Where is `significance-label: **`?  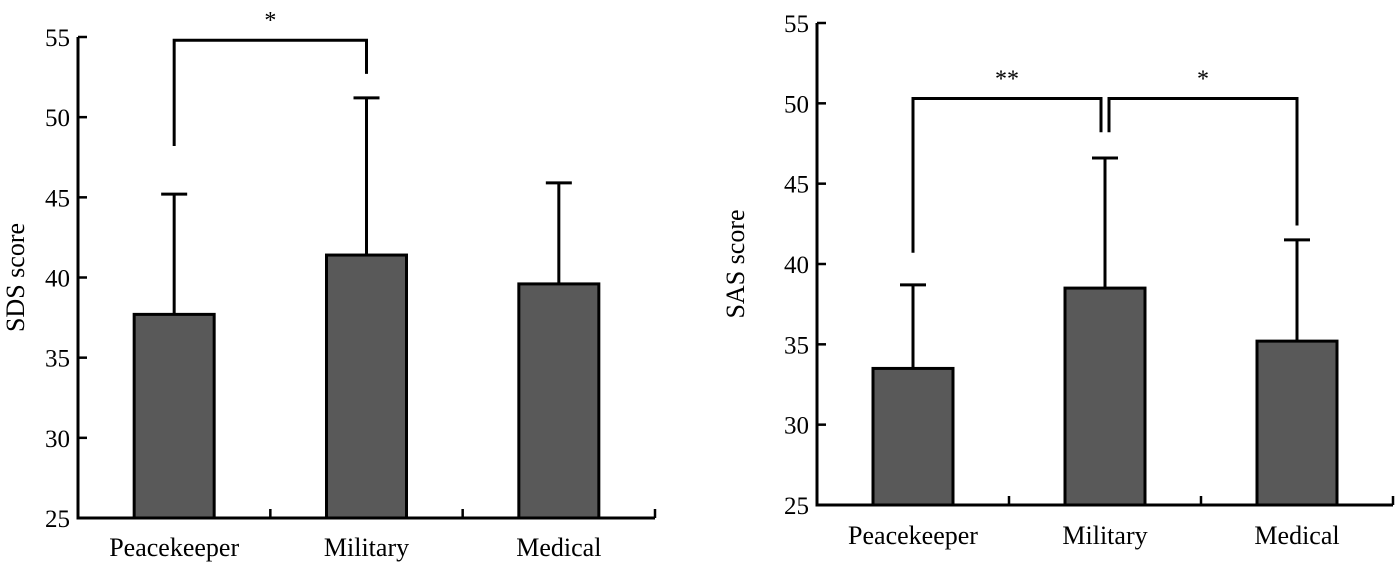 significance-label: ** is located at coordinates (1007, 80).